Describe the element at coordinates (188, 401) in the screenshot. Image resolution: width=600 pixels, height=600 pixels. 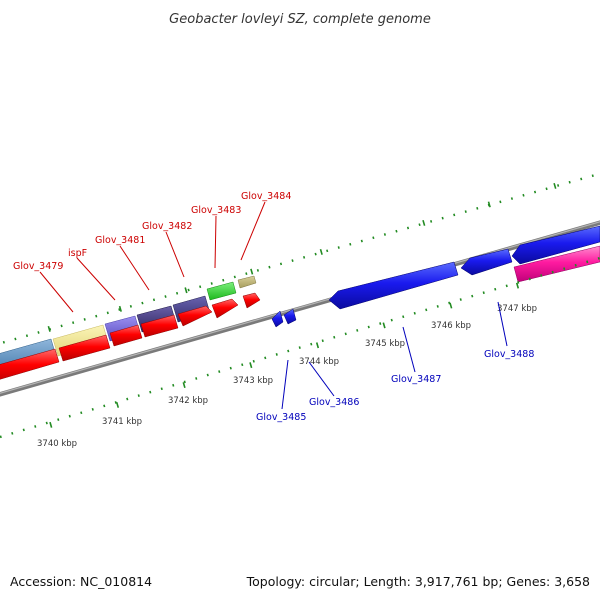
I see `tick-label-3742: 3742 kbp` at that location.